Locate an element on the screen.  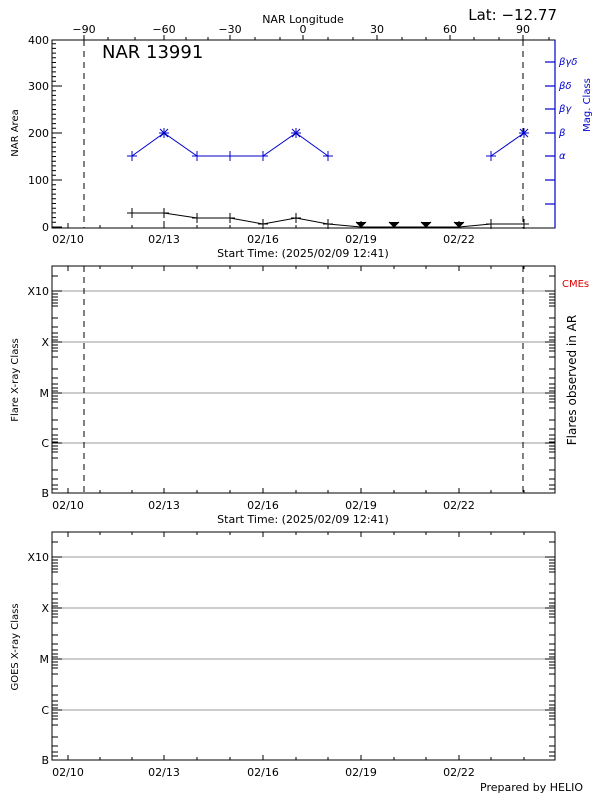
mag-class-axis-label: Mag. Class is located at coordinates (587, 105).